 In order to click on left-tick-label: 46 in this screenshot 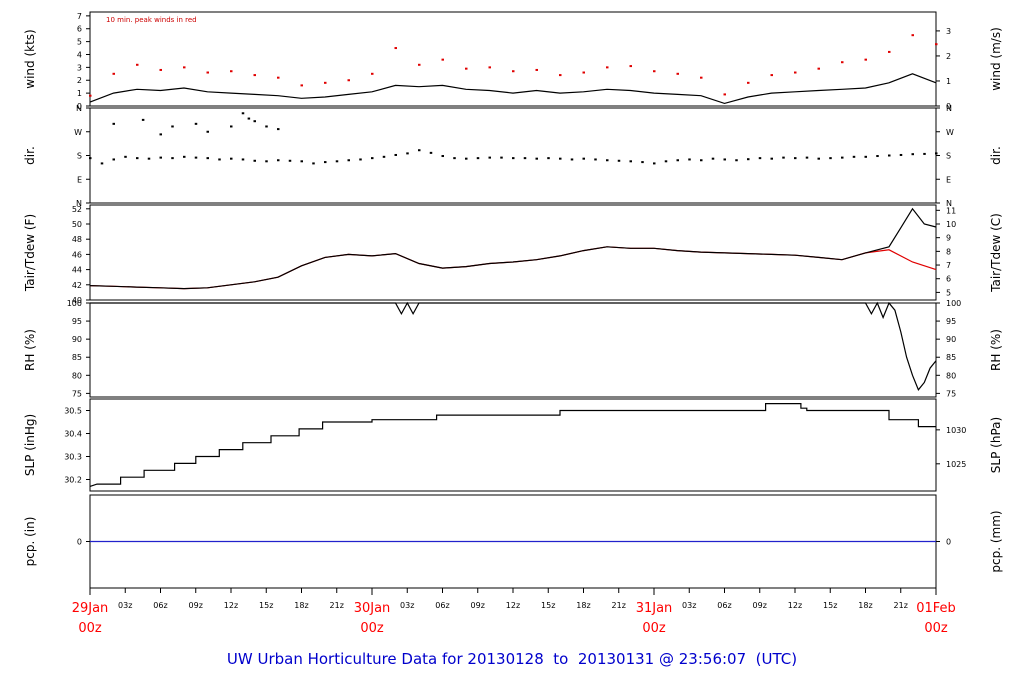, I will do `click(77, 254)`.